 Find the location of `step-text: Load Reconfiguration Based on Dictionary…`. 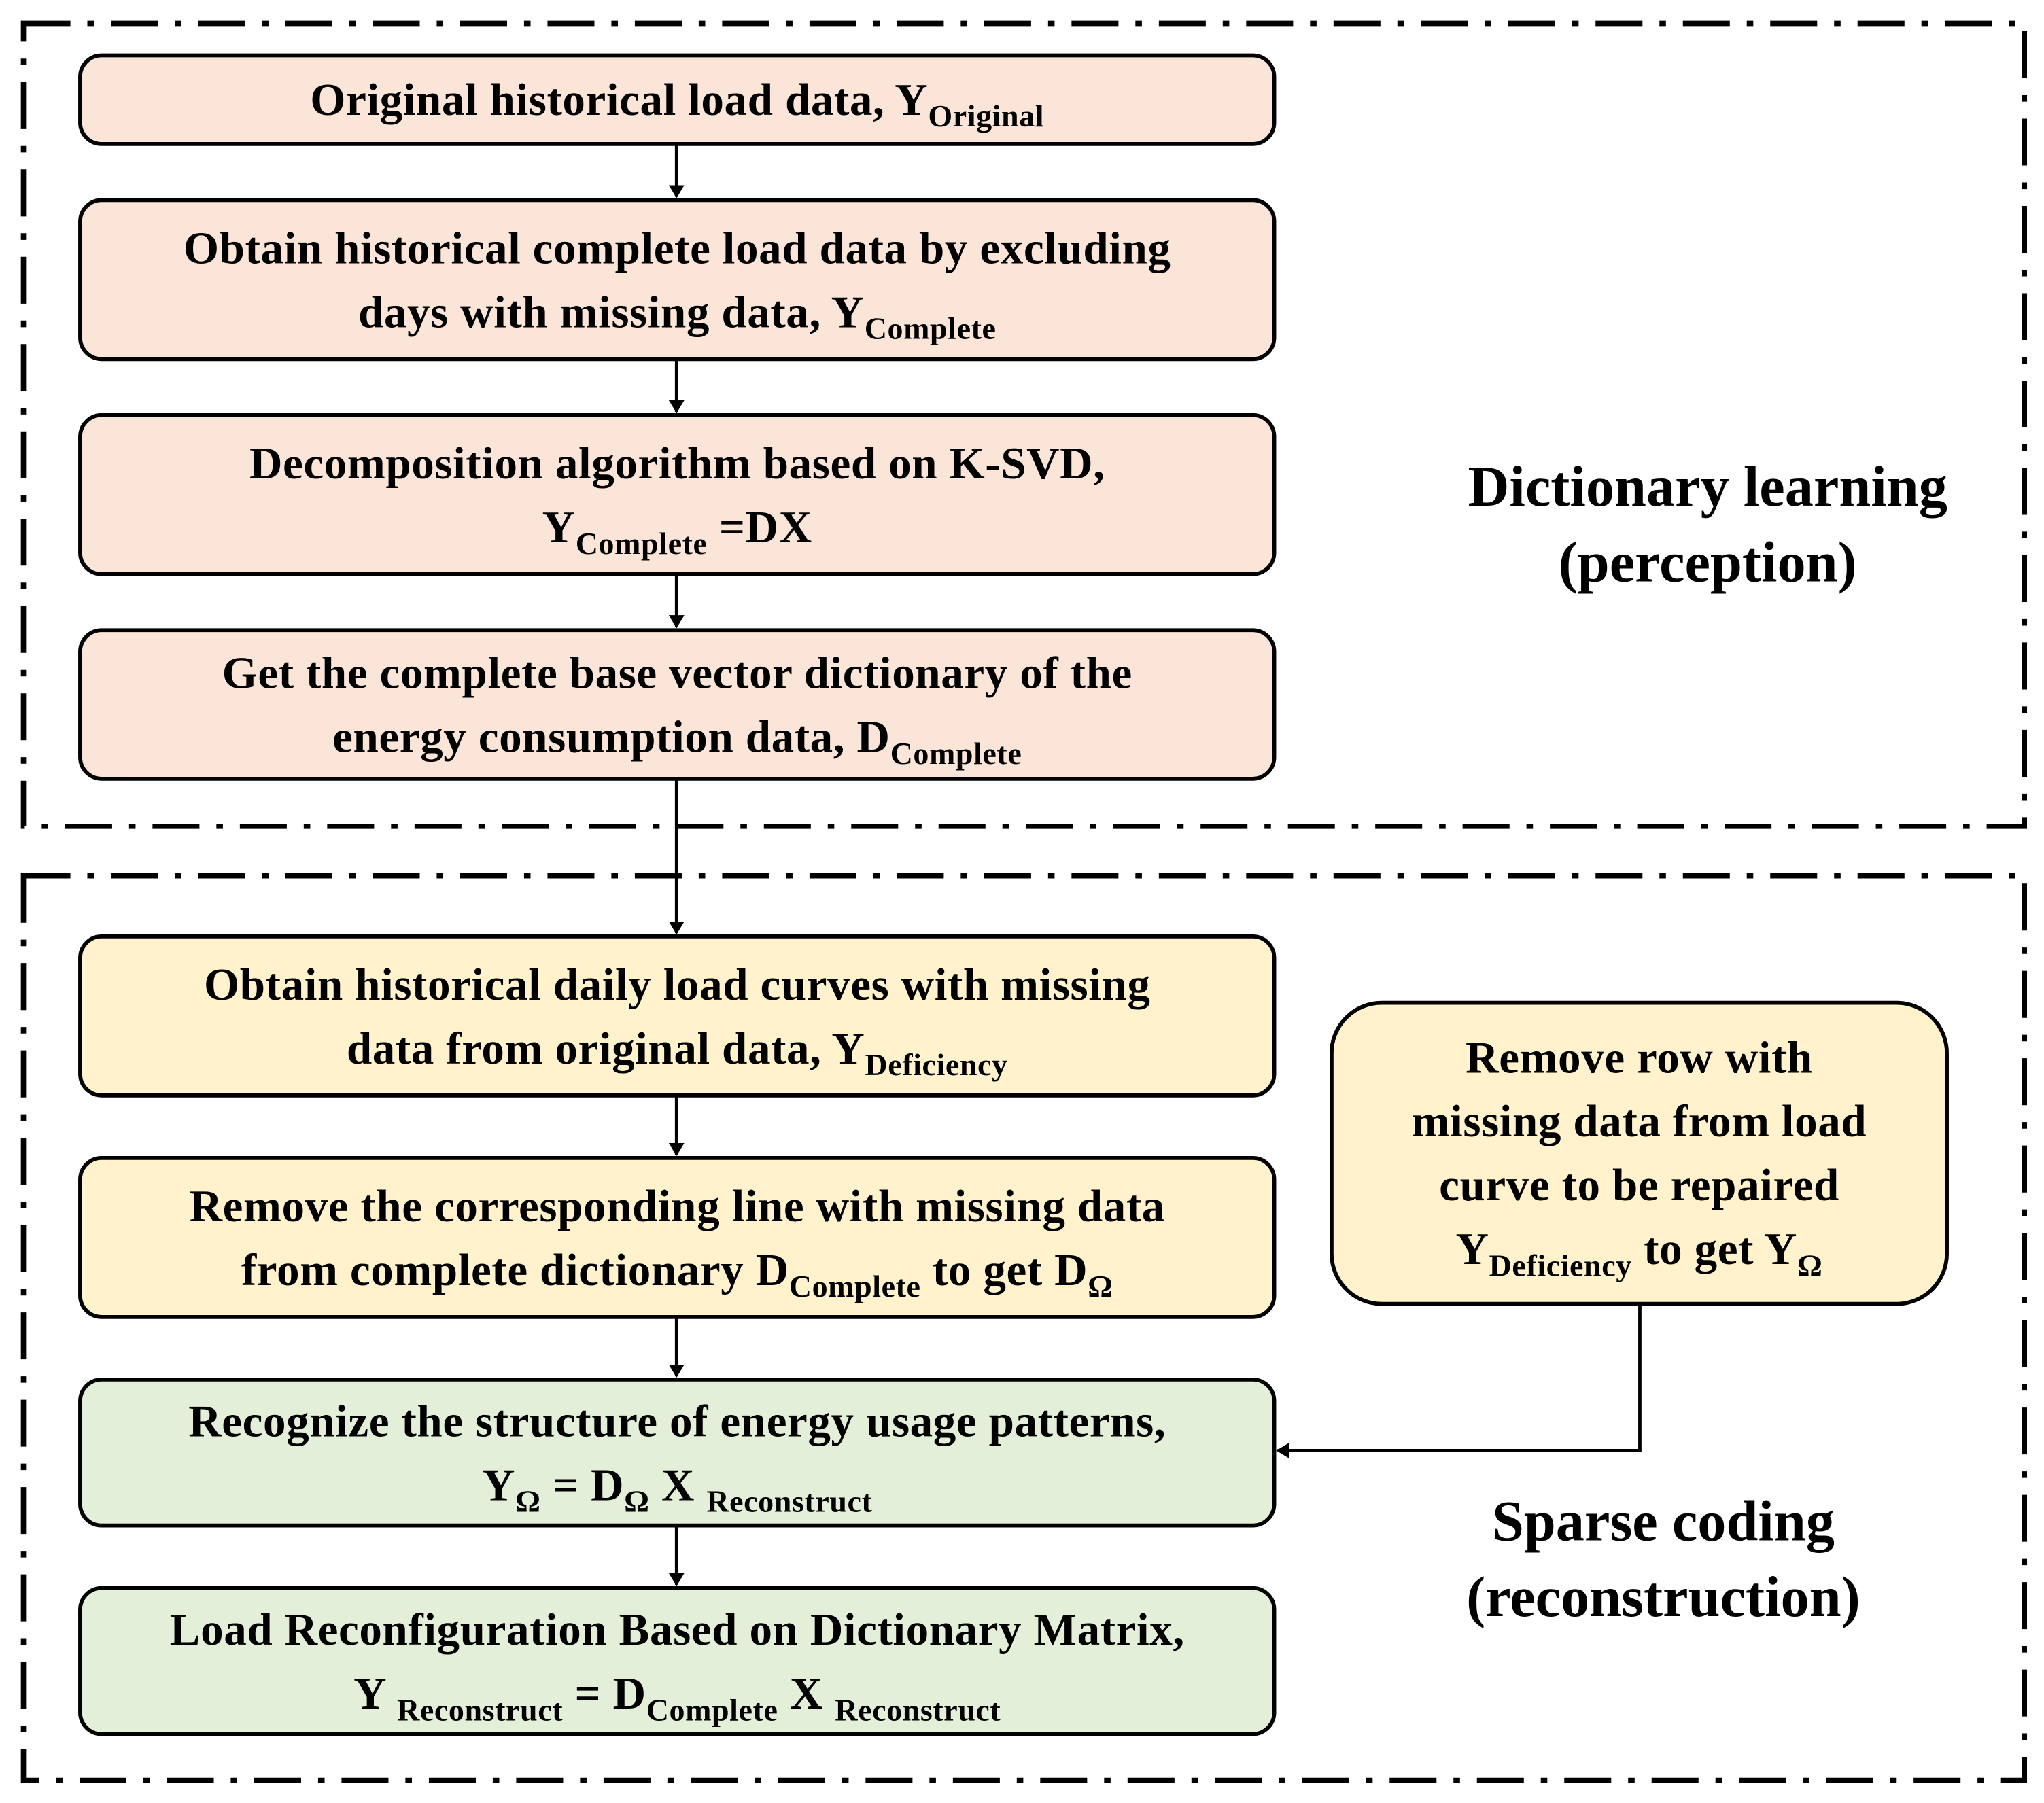

step-text: Load Reconfiguration Based on Dictionary… is located at coordinates (677, 1629).